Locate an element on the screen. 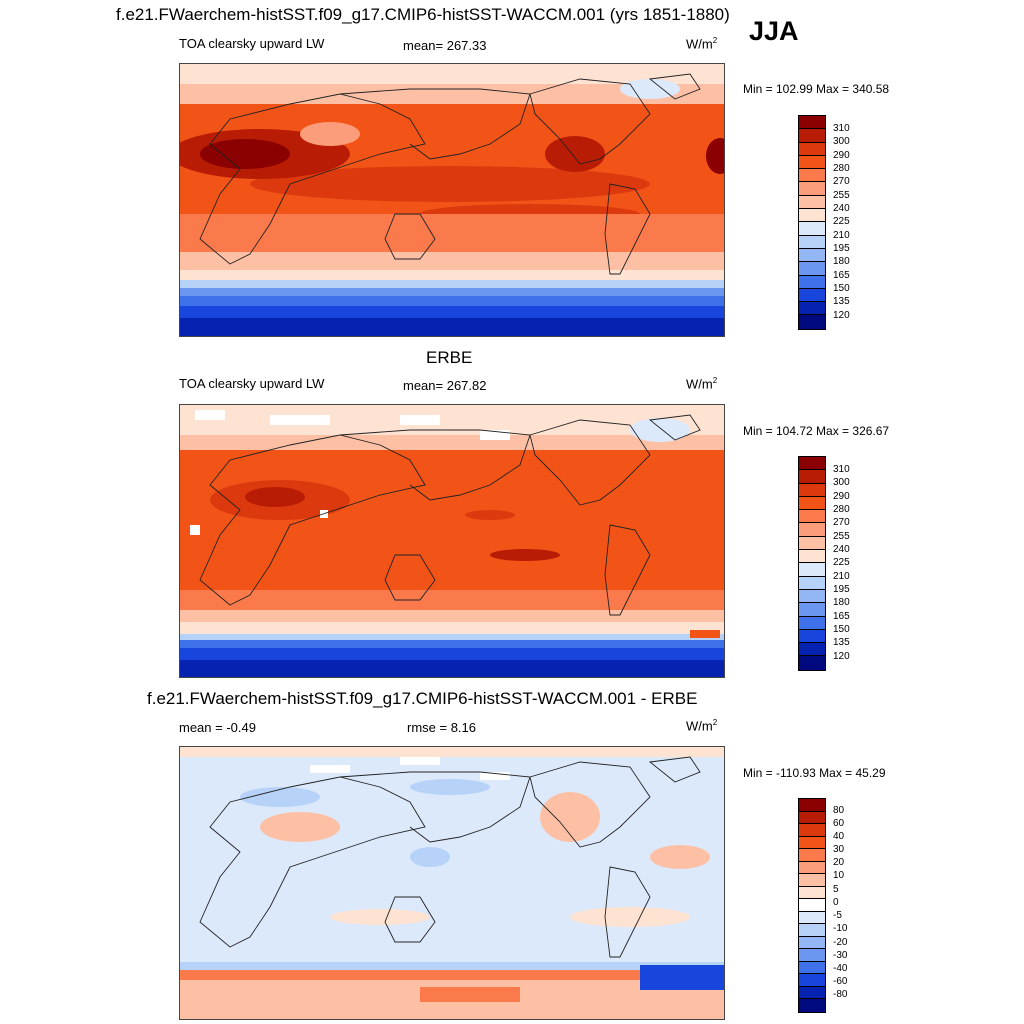  colorbar-tick-label: 5 is located at coordinates (836, 889).